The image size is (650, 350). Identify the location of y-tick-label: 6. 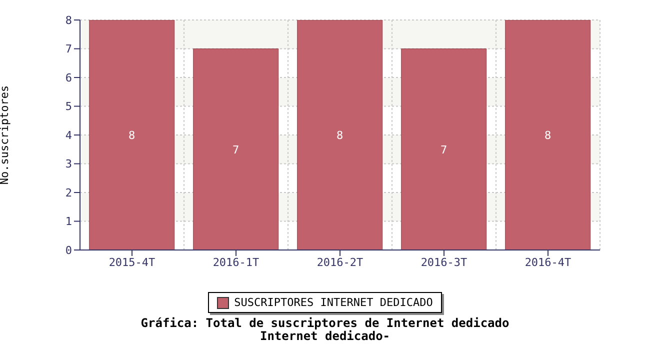
(68, 77).